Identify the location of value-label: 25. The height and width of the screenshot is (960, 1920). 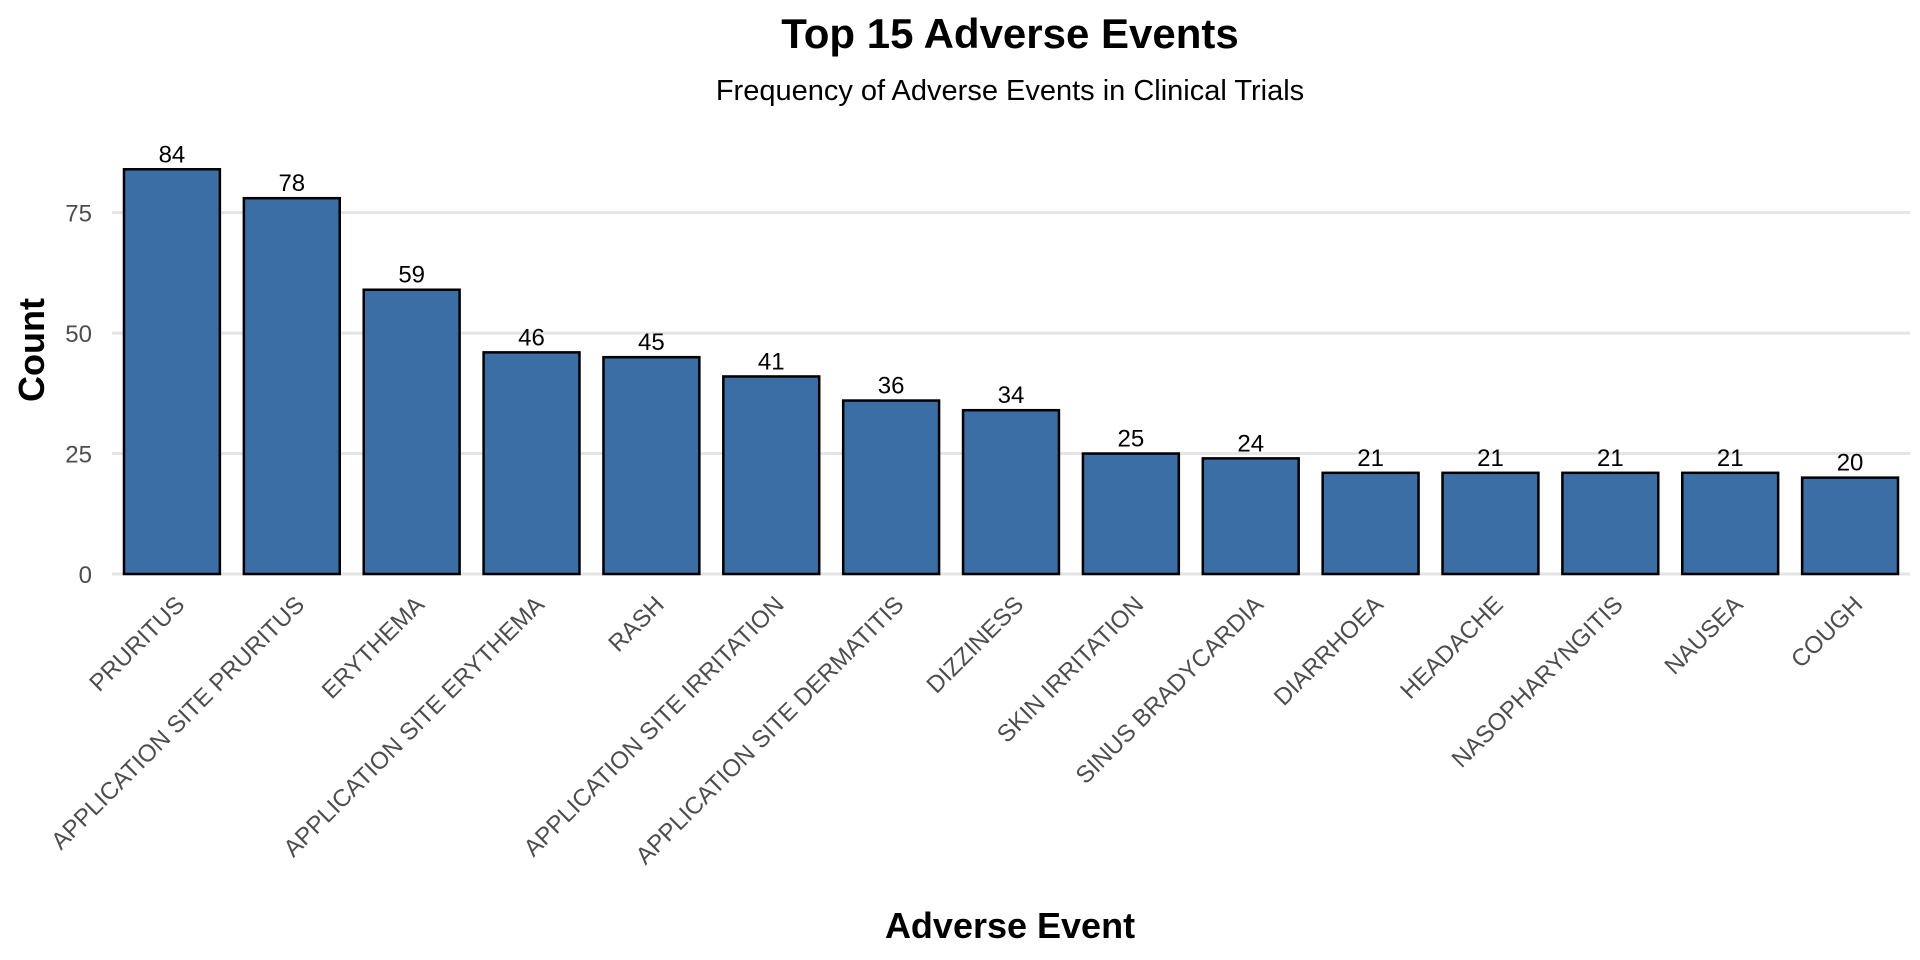
(1131, 439).